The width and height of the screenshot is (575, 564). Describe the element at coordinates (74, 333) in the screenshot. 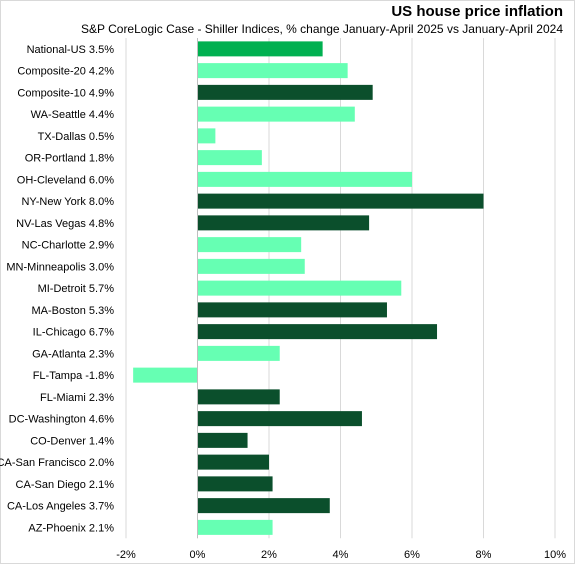

I see `category-label: IL-Chicago 6.7%` at that location.